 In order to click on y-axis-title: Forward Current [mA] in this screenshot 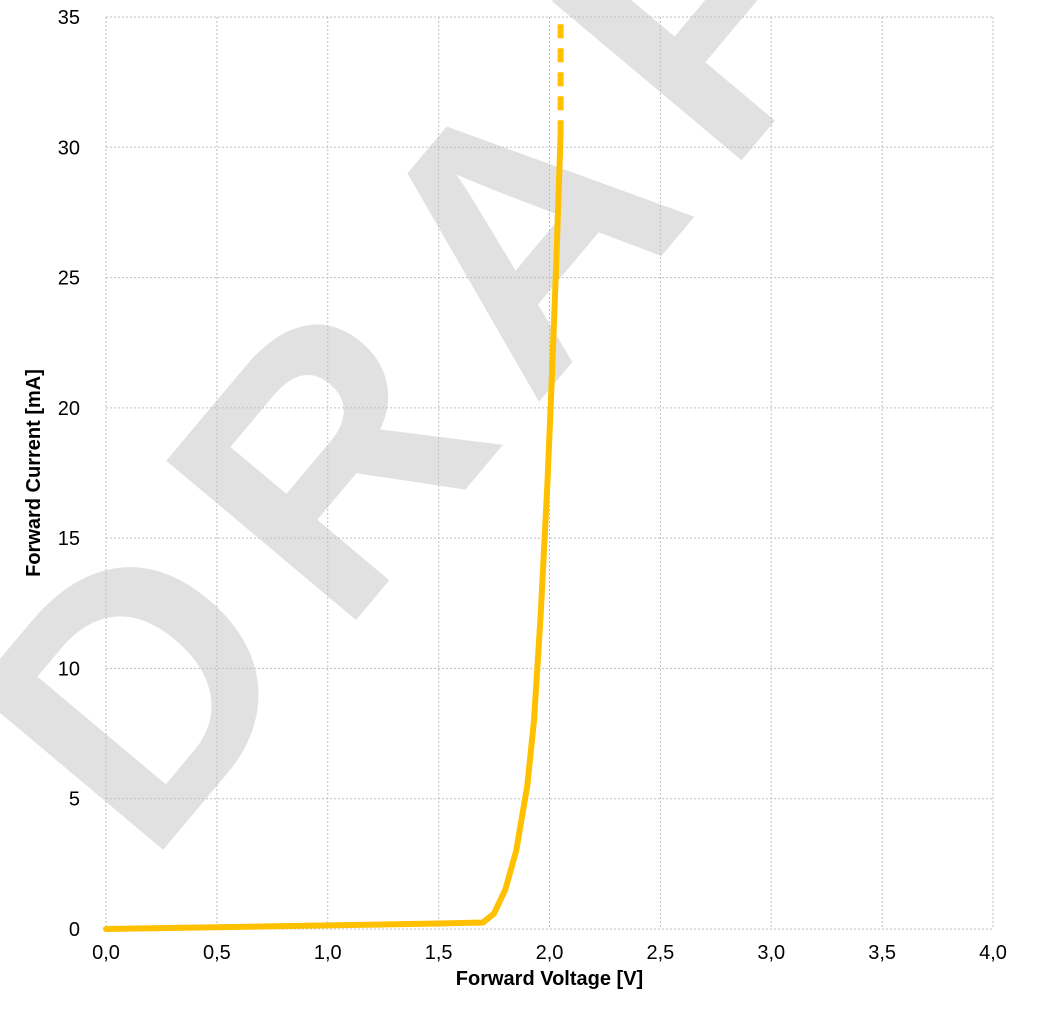, I will do `click(34, 473)`.